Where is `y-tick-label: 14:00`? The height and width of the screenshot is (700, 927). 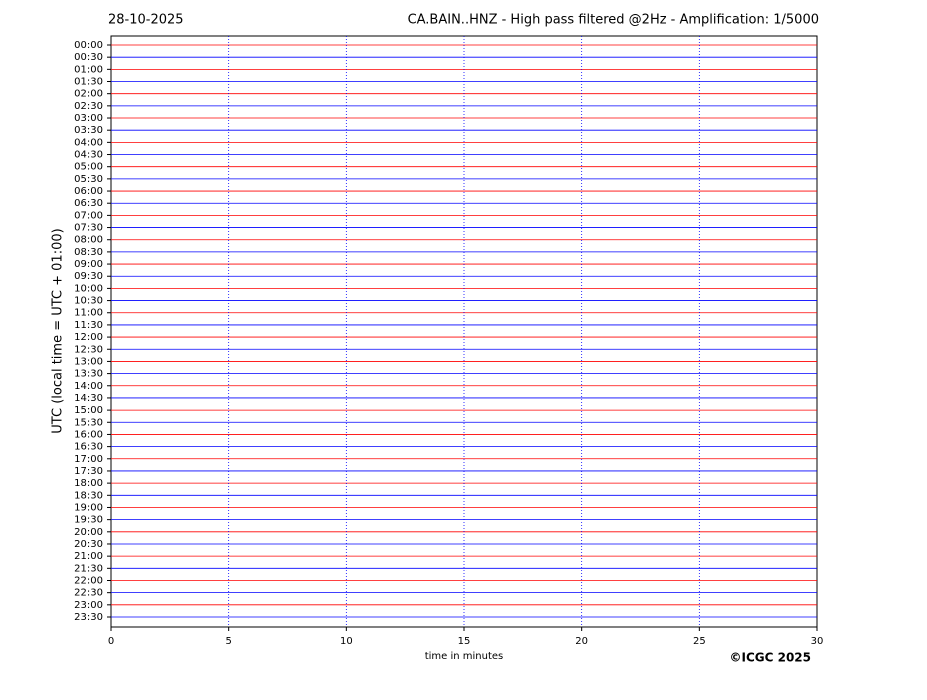
y-tick-label: 14:00 is located at coordinates (88, 386).